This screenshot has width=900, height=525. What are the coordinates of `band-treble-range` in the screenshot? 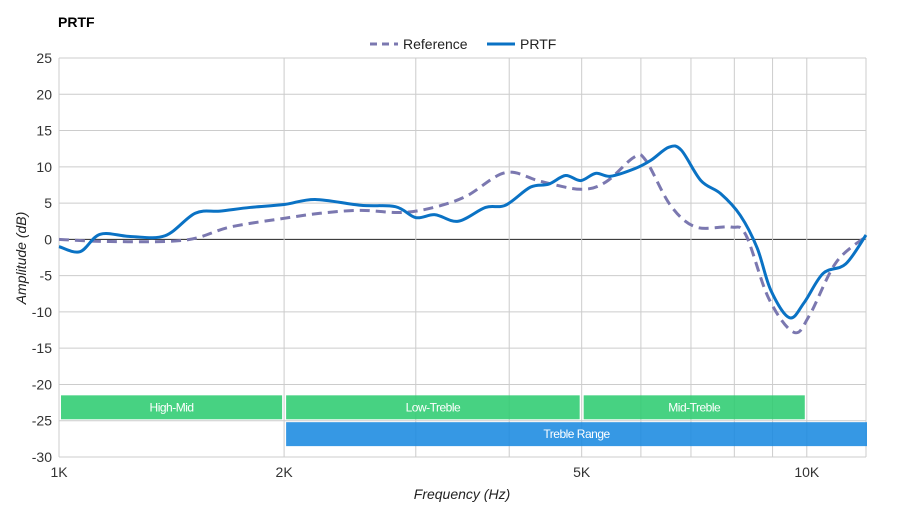 It's located at (577, 434).